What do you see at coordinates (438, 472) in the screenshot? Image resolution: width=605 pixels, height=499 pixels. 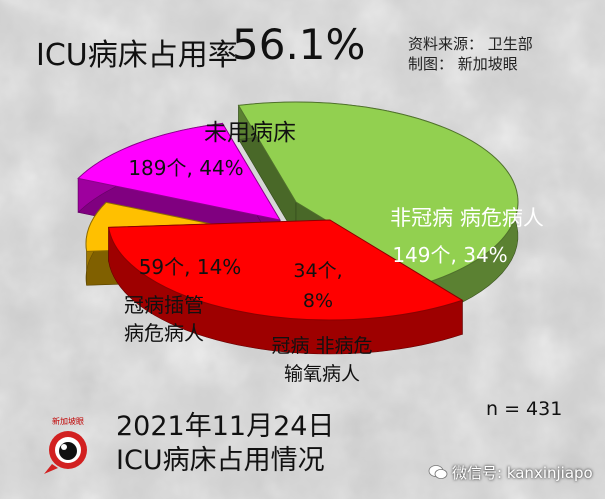 I see `wechat-icon` at bounding box center [438, 472].